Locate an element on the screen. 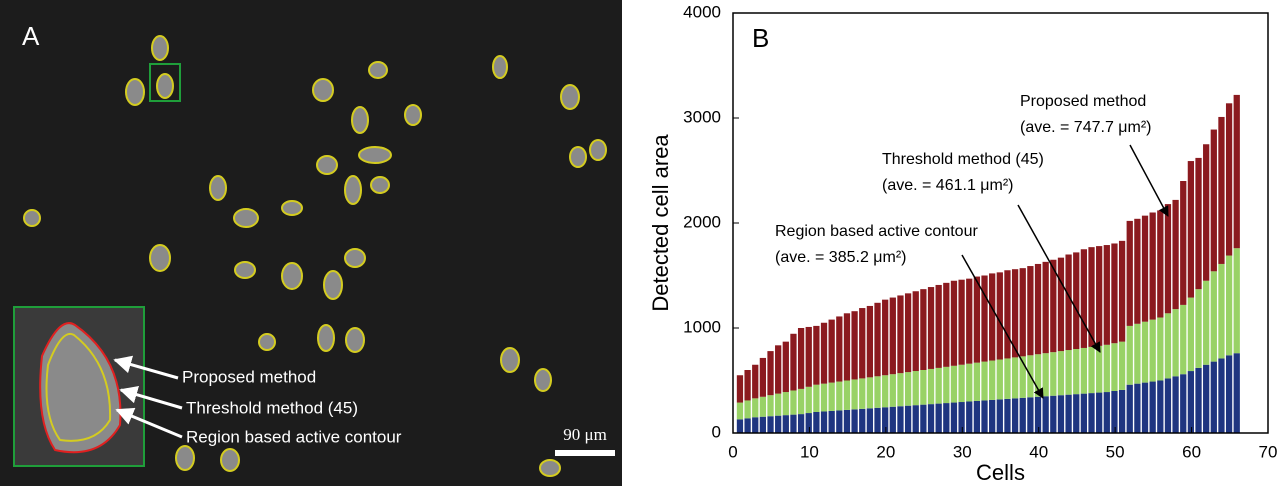 The image size is (1284, 491). x-tick-label: 70 is located at coordinates (1268, 451).